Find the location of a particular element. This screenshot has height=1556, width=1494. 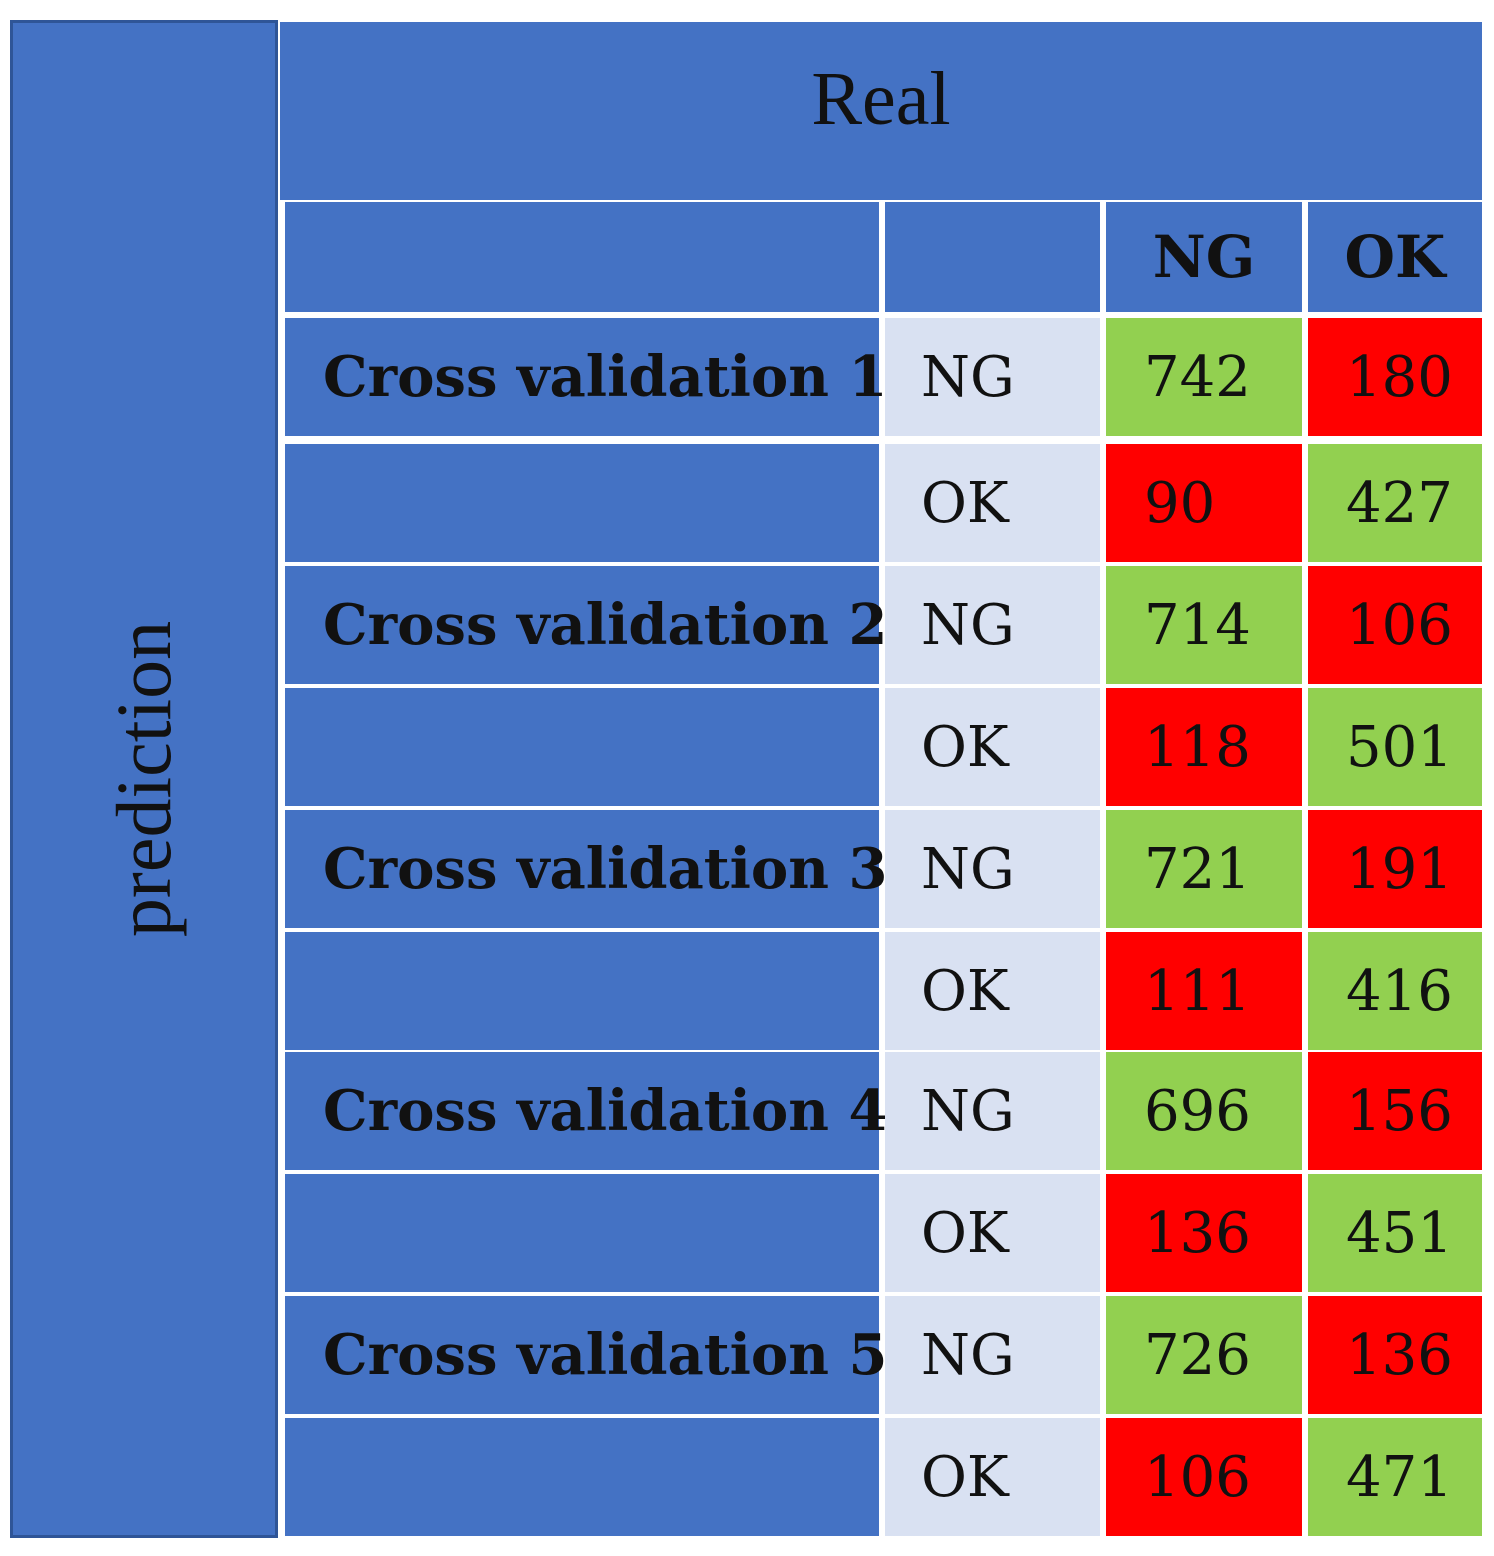

value-cell-incorrect: 90 is located at coordinates (1204, 503).